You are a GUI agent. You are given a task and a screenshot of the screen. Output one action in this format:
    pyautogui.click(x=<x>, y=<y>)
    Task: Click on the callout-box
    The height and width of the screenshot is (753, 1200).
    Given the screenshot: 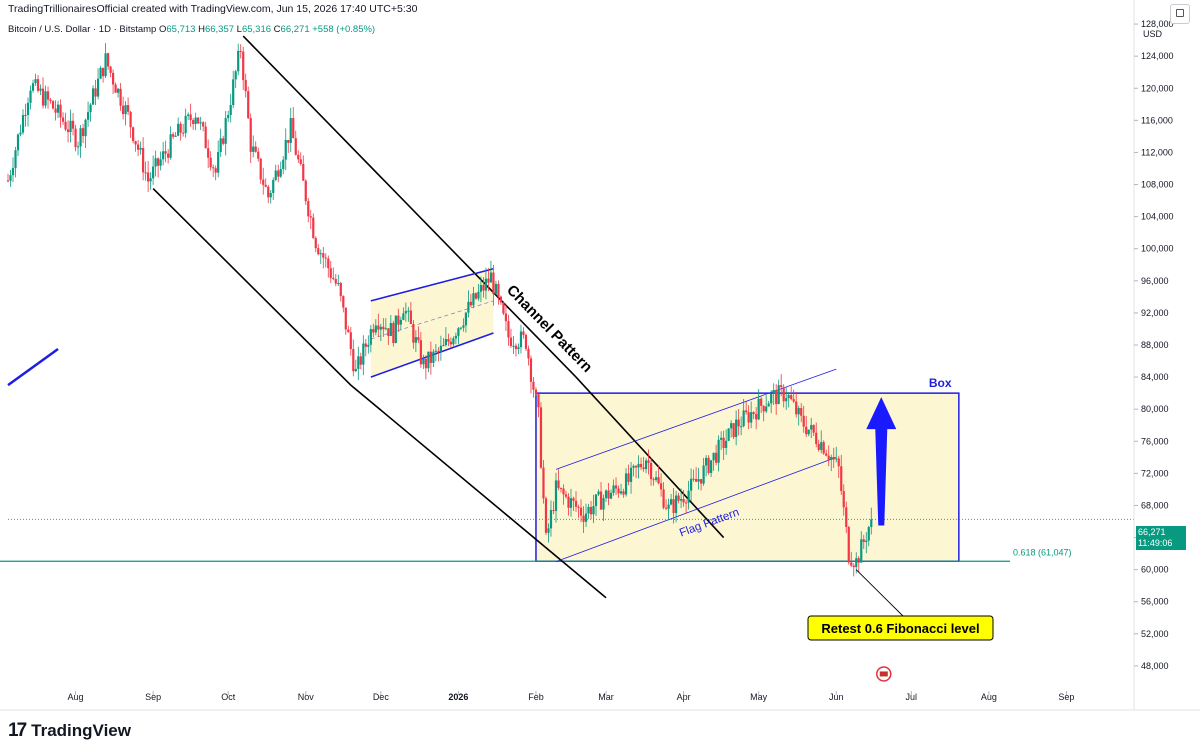 What is the action you would take?
    pyautogui.click(x=900, y=628)
    